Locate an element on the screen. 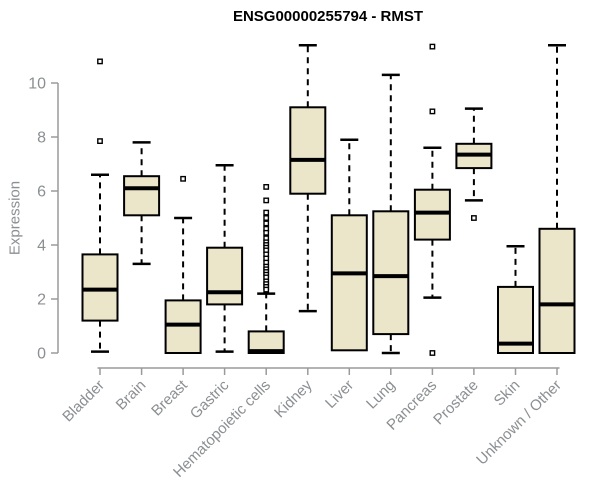 This screenshot has width=600, height=500. boxplot-brain is located at coordinates (142, 203).